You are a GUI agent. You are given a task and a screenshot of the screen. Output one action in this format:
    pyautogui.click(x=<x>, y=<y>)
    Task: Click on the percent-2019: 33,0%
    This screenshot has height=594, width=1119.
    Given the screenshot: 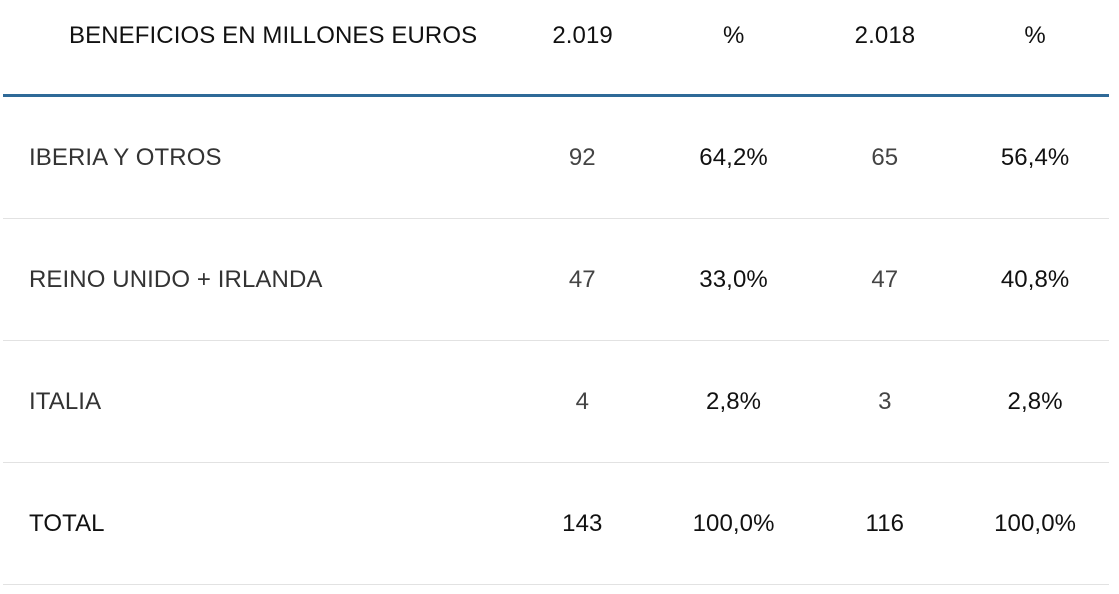 What is the action you would take?
    pyautogui.click(x=733, y=279)
    